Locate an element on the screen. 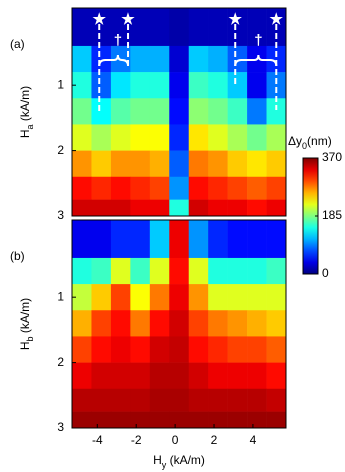 Image resolution: width=345 pixels, height=472 pixels. y-tick-label: 3 is located at coordinates (60, 427).